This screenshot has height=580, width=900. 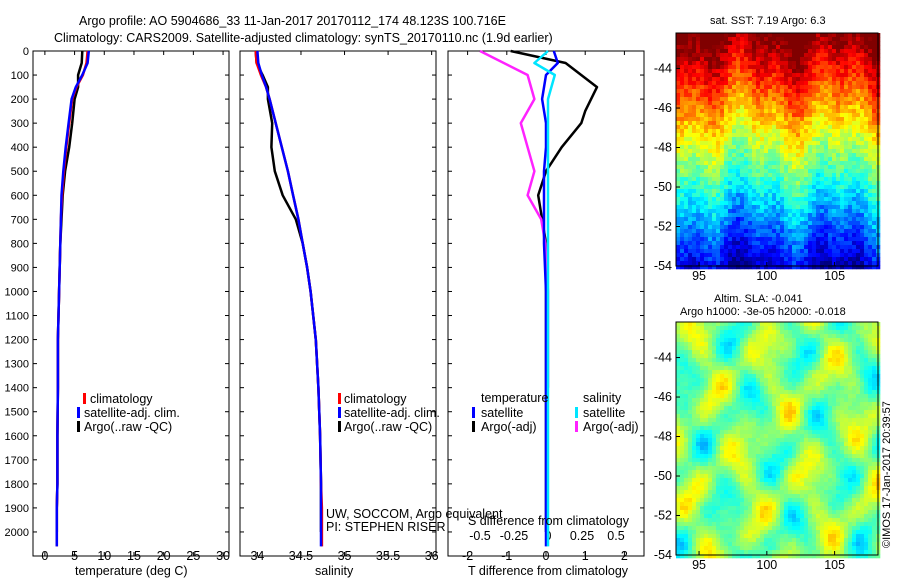 I want to click on temperature-lines, so click(x=73, y=298).